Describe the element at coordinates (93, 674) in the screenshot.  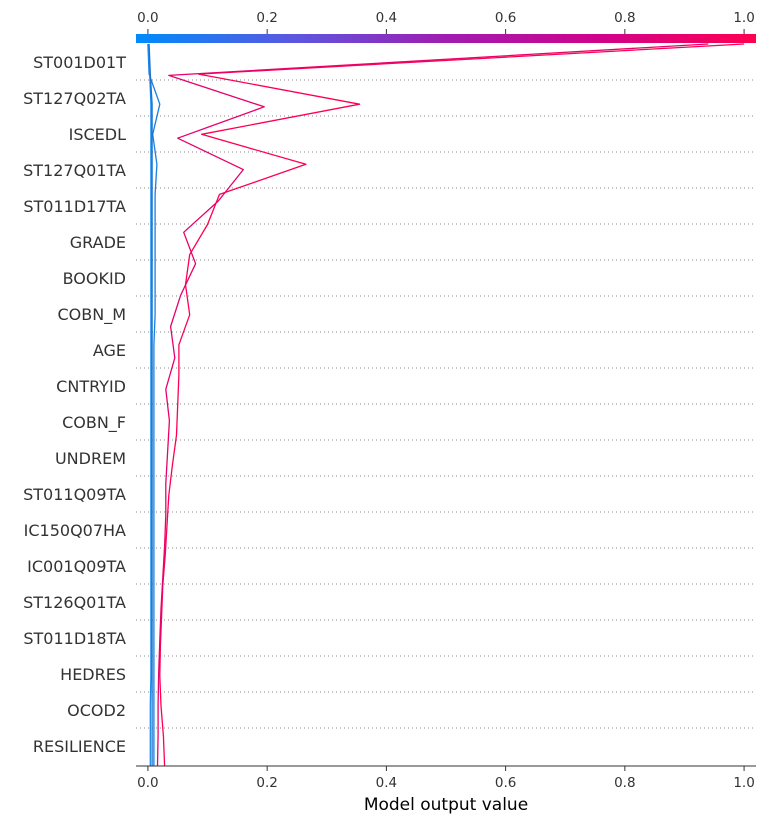
I see `feature-label: HEDRES` at that location.